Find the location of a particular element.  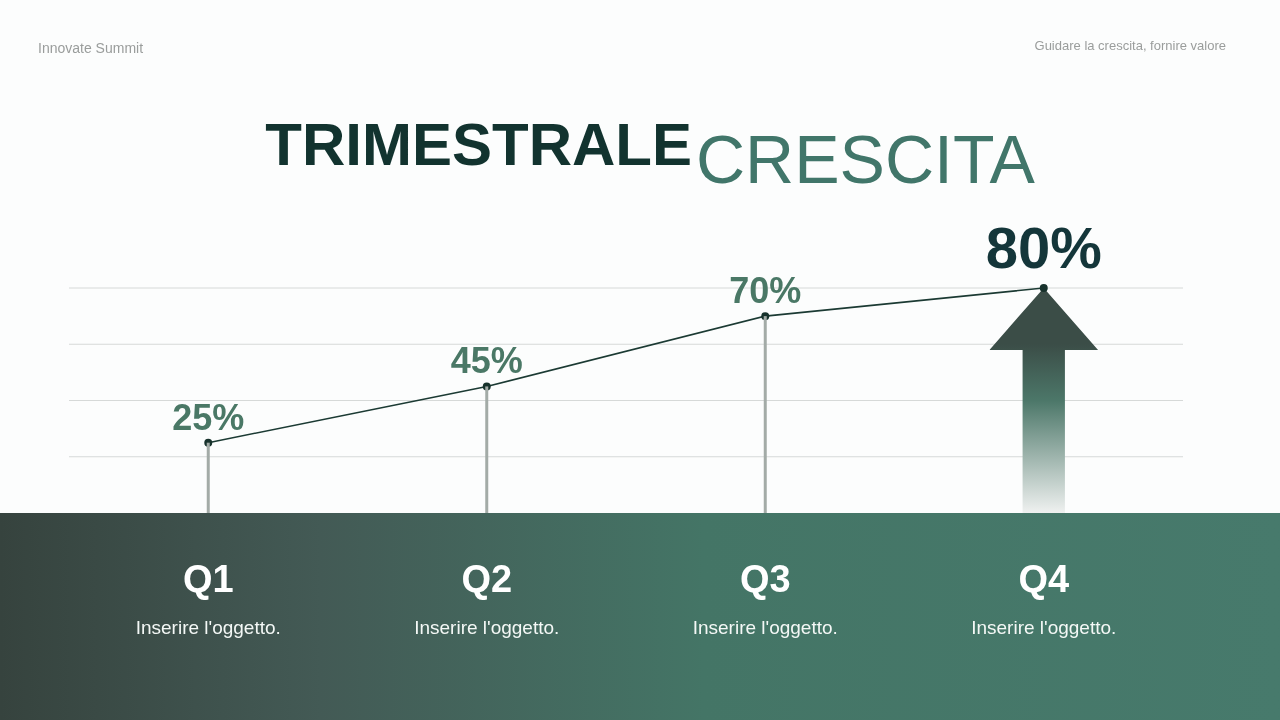

data-label: 45% is located at coordinates (486, 361).